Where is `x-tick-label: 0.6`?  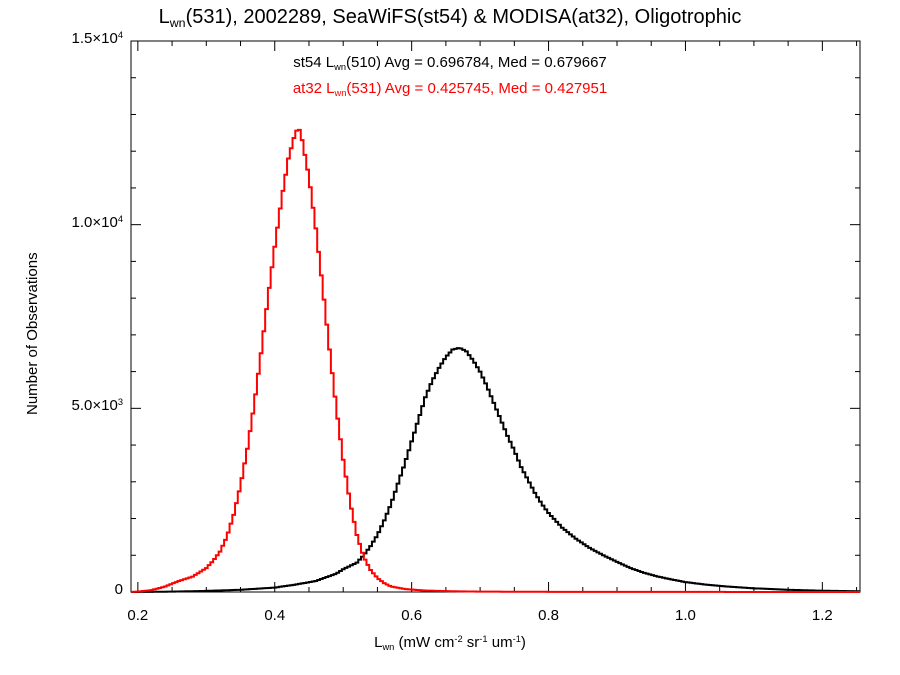
x-tick-label: 0.6 is located at coordinates (411, 615).